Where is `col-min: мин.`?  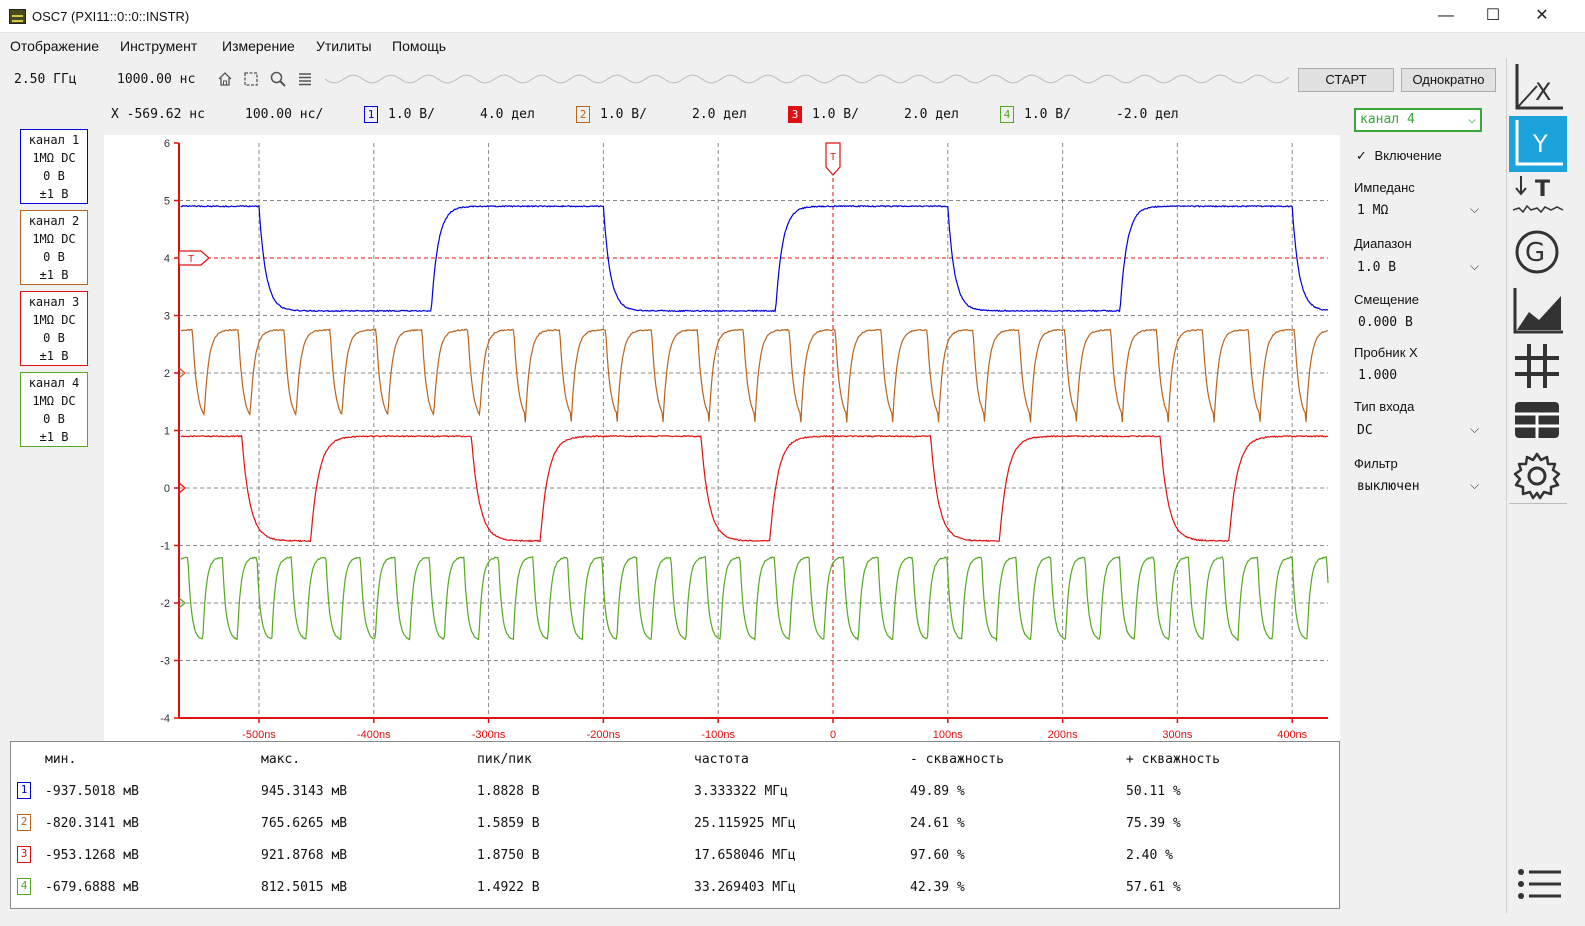
col-min: мин. is located at coordinates (60, 759).